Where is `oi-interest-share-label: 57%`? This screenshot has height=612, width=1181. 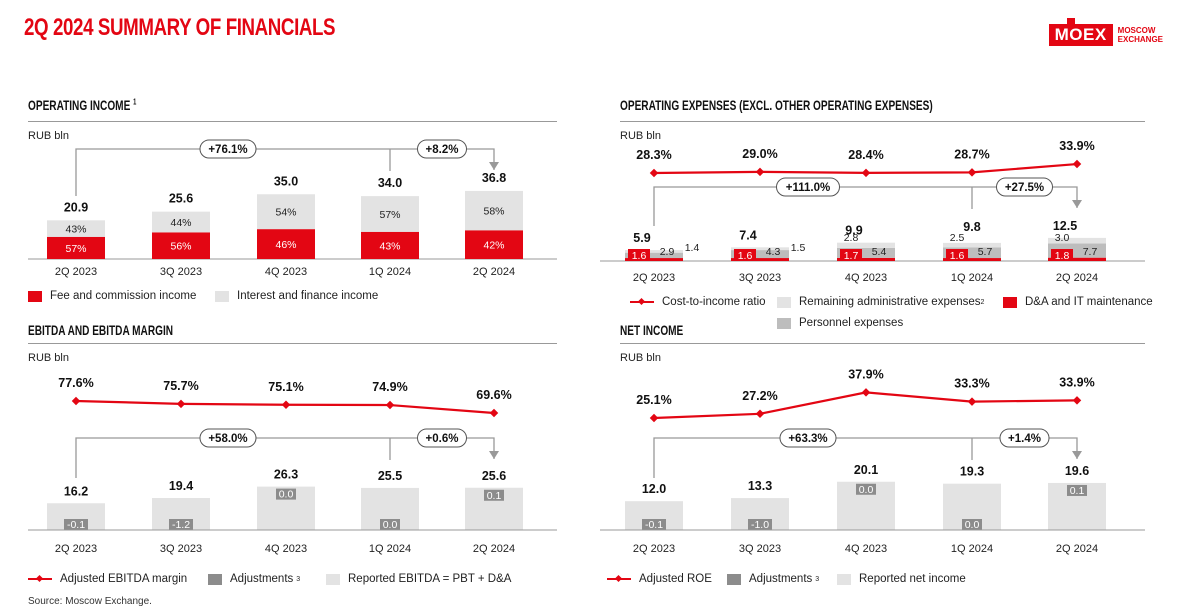
oi-interest-share-label: 57% is located at coordinates (389, 215).